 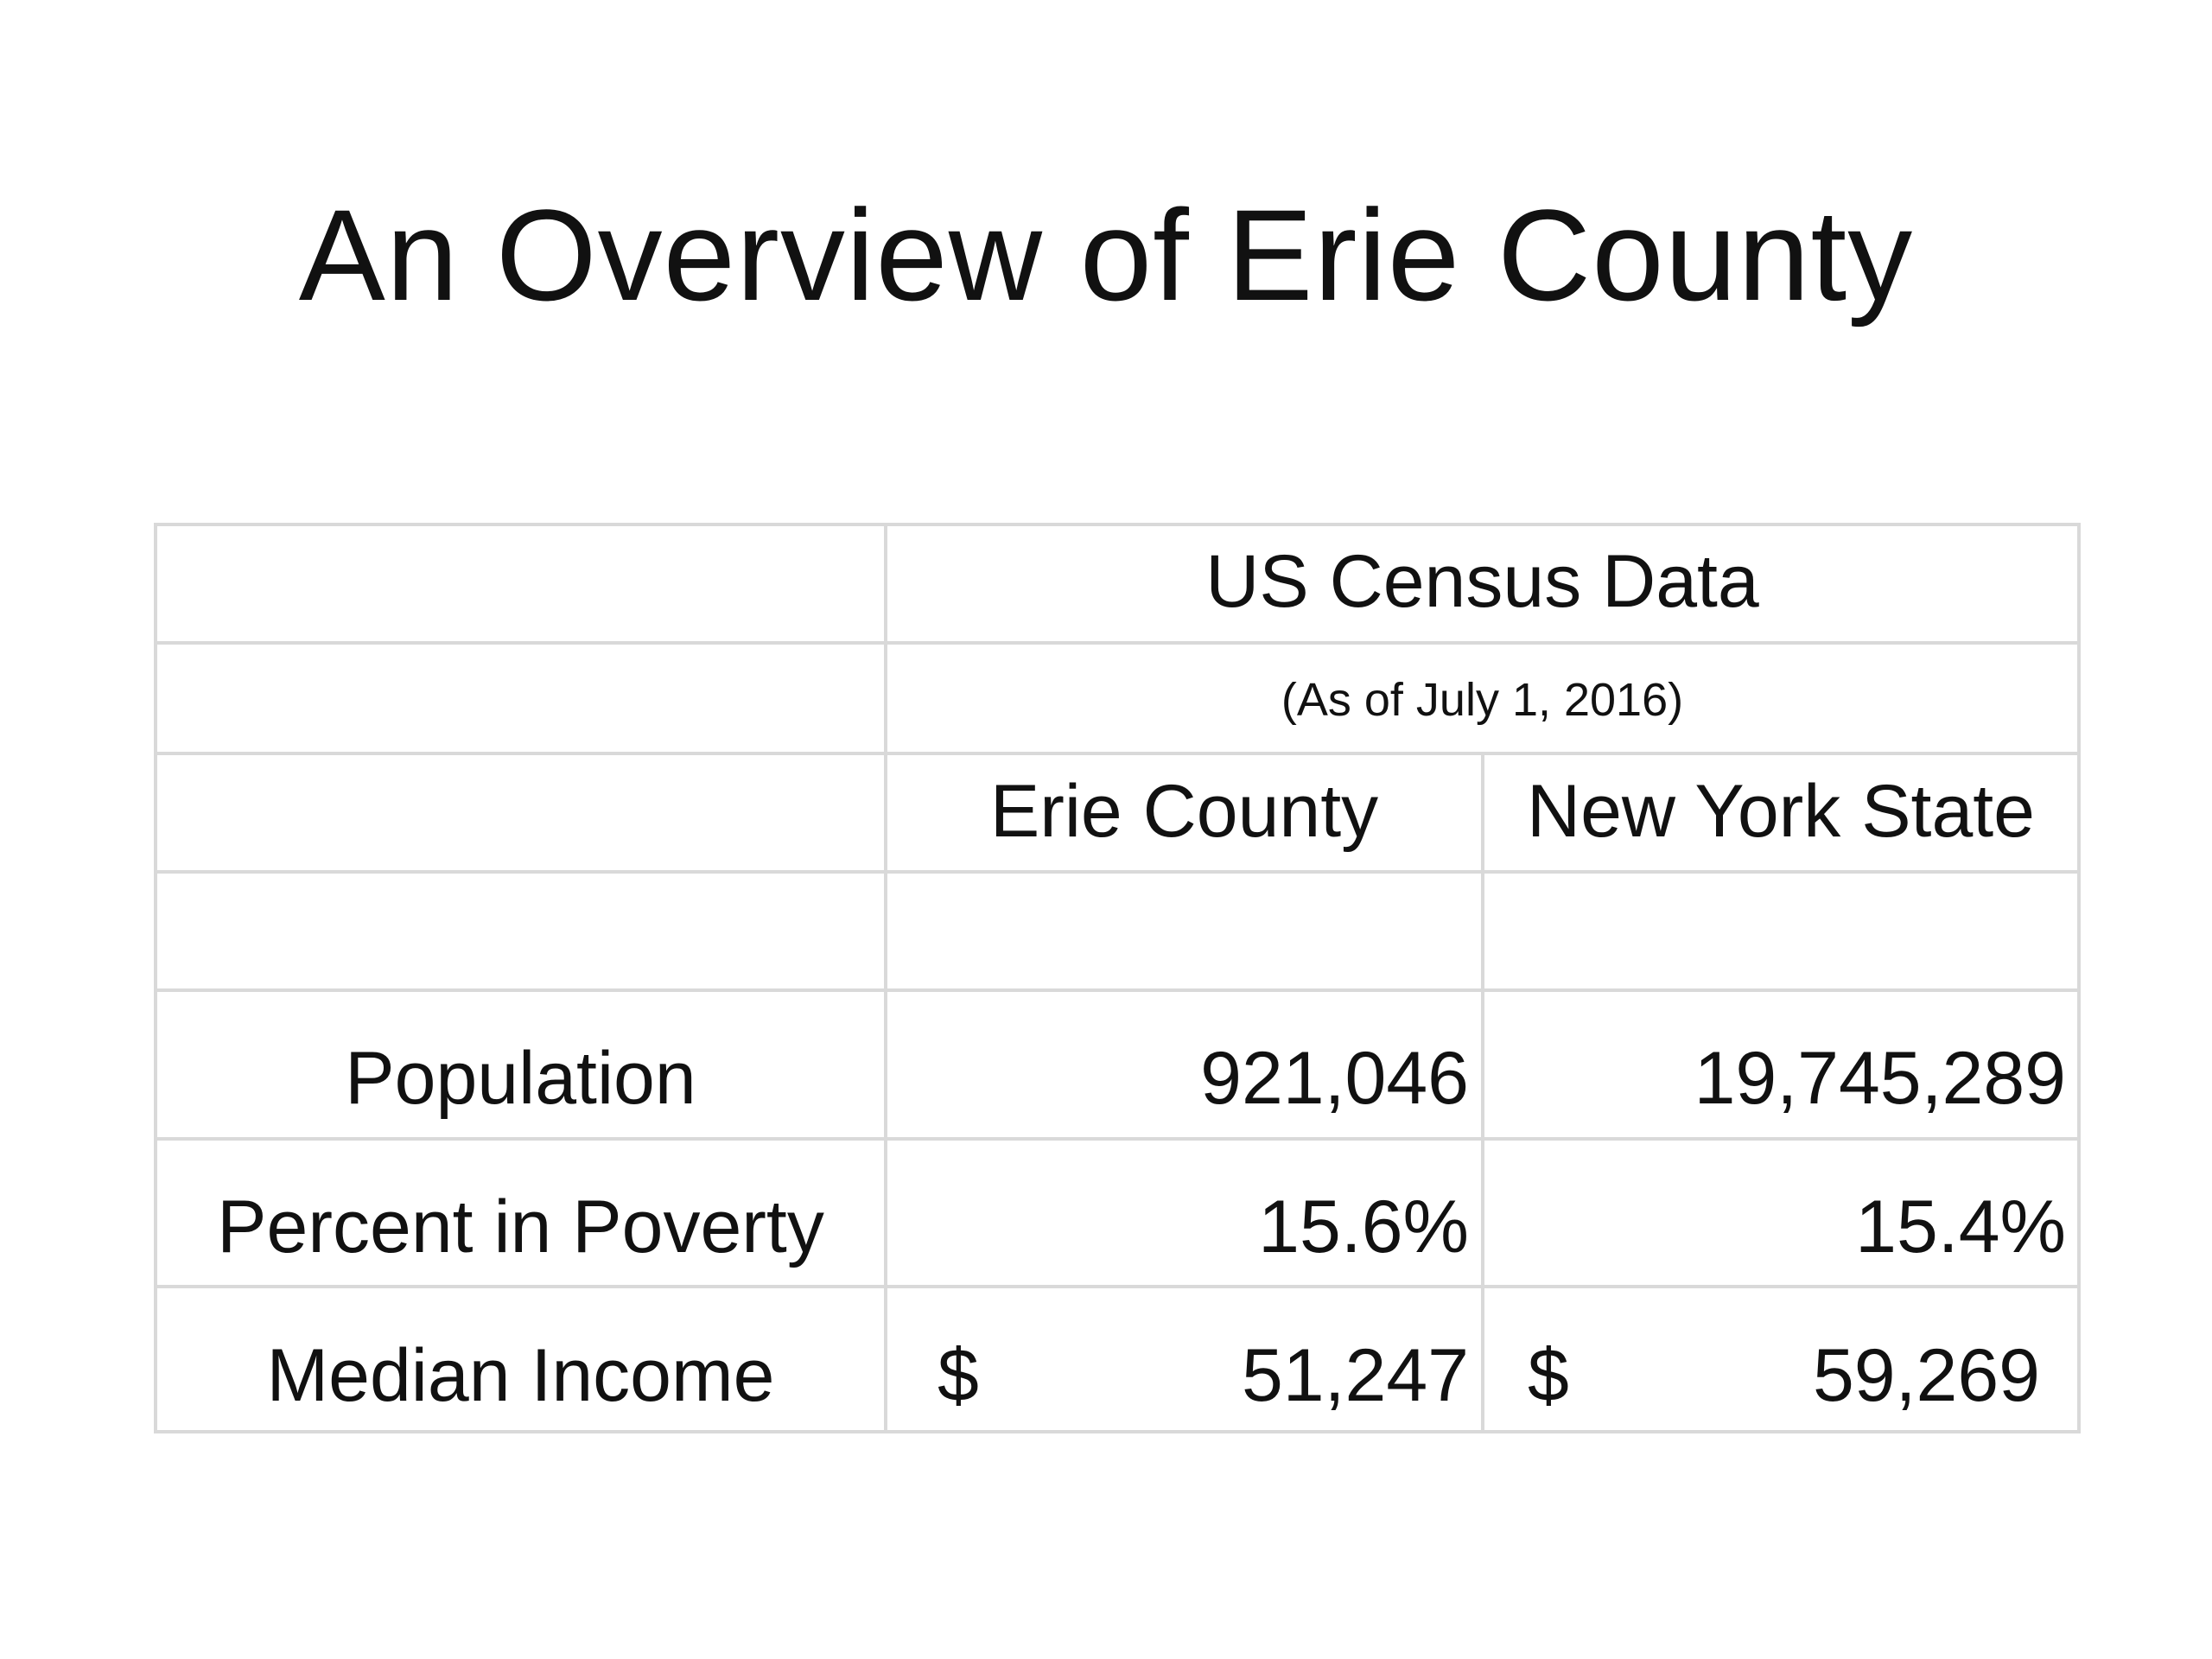 What do you see at coordinates (1355, 1375) in the screenshot?
I see `erie-income-value: 51,247` at bounding box center [1355, 1375].